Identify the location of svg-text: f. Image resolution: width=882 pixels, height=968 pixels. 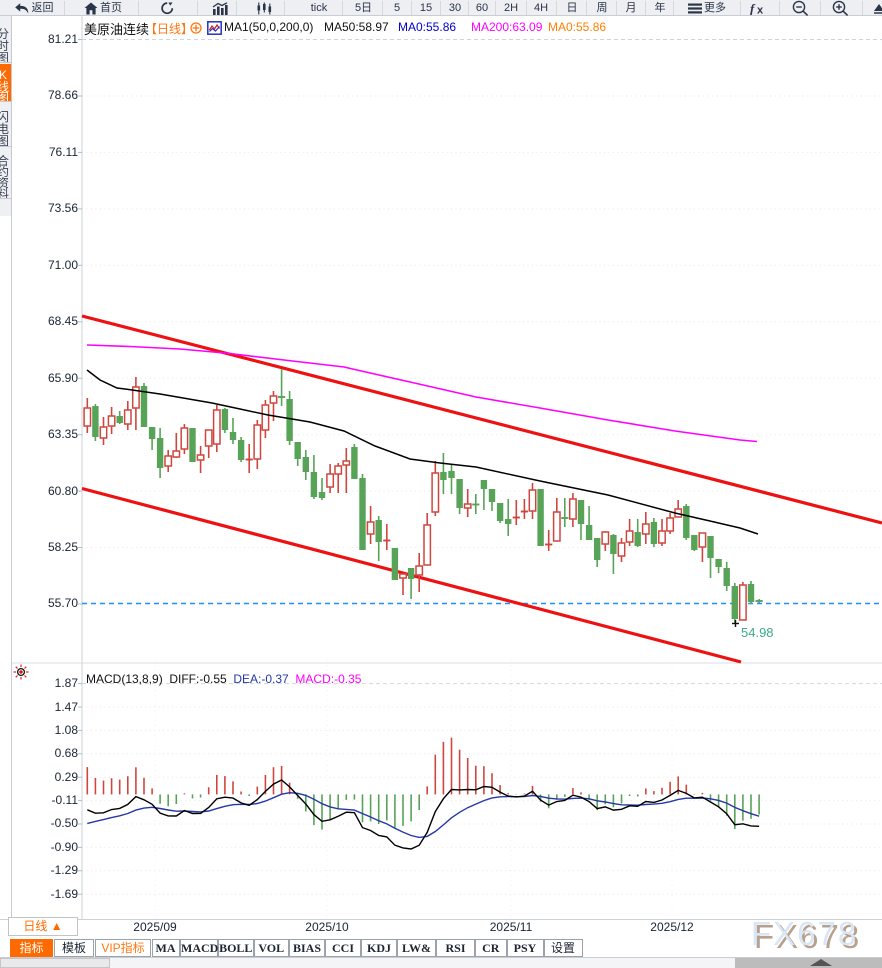
(753, 8).